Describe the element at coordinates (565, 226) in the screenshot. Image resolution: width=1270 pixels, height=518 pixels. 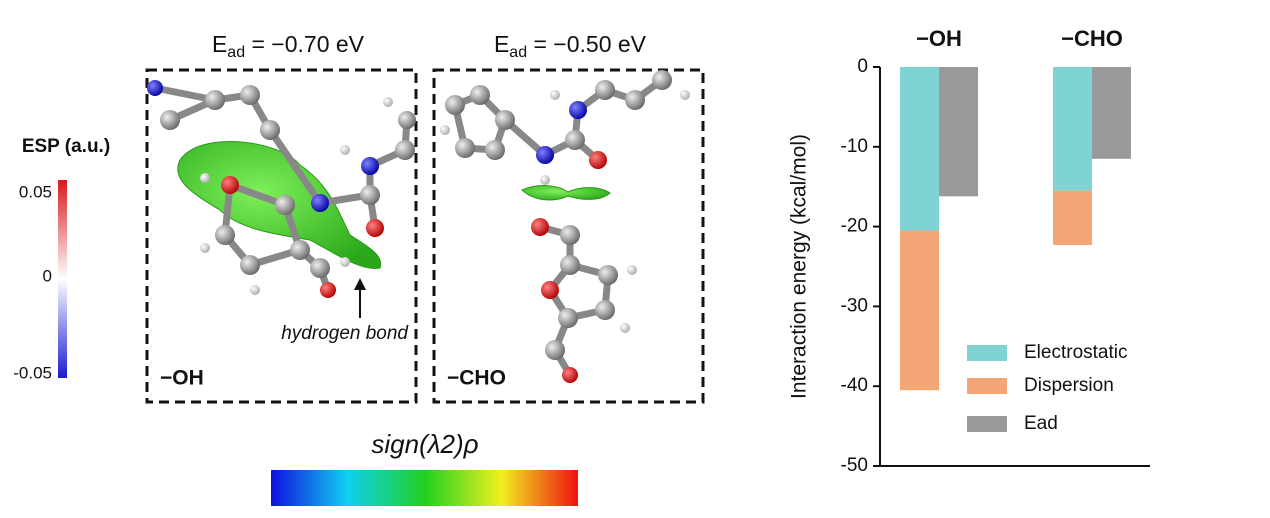
I see `molecule-cho` at that location.